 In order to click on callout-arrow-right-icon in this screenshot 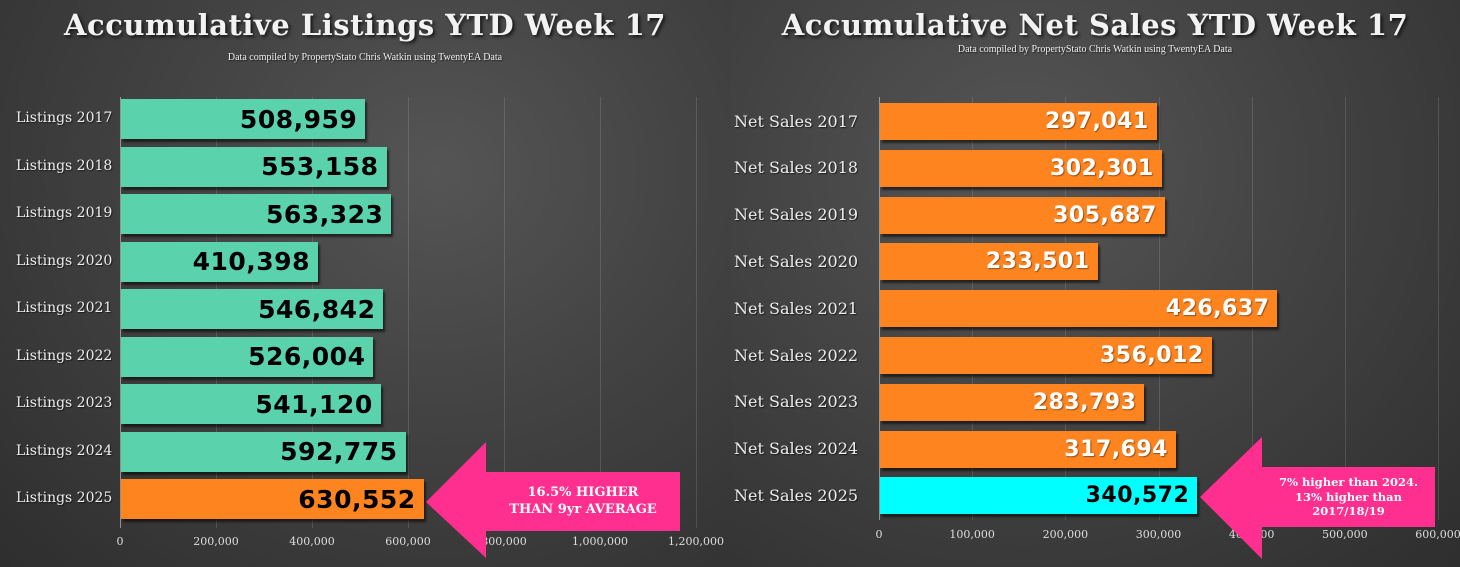, I will do `click(1317, 498)`.